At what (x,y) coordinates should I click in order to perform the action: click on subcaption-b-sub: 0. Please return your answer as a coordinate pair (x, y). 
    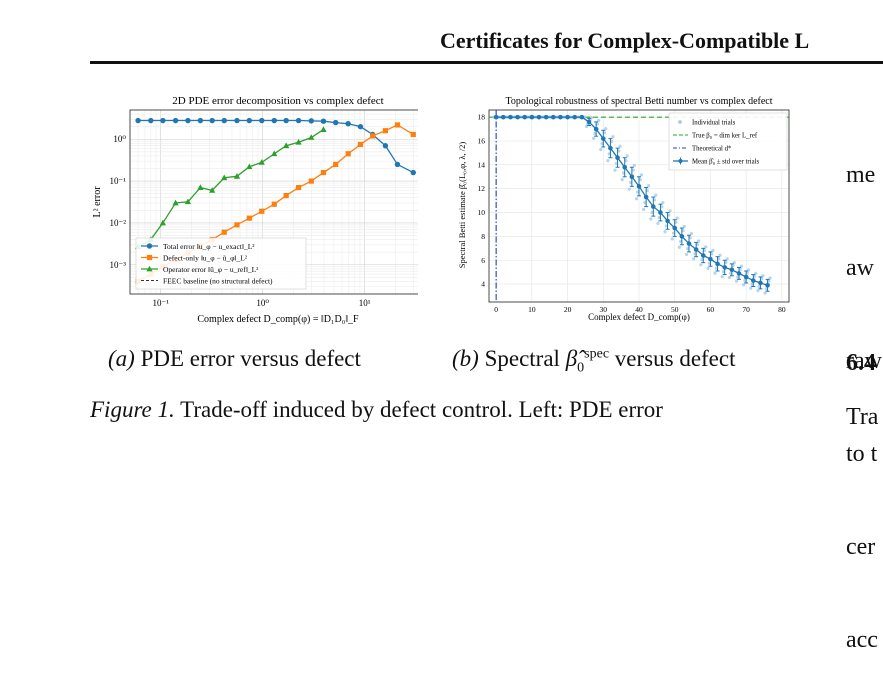
    Looking at the image, I should click on (581, 368).